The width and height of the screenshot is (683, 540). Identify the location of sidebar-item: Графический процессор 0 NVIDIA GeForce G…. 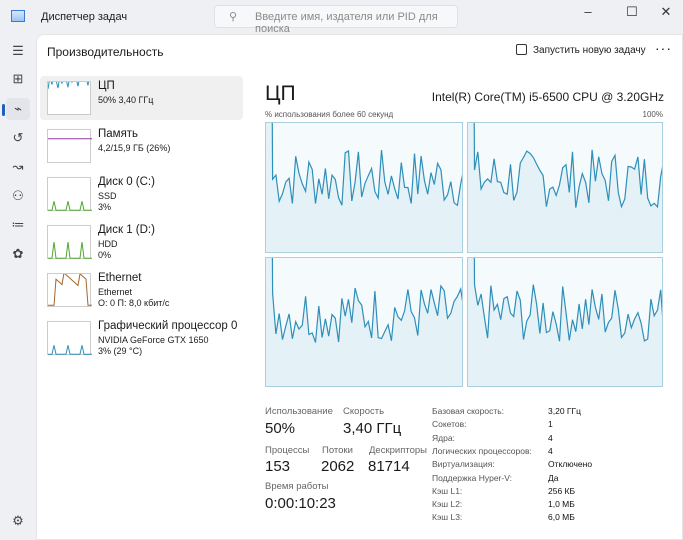
(141, 338).